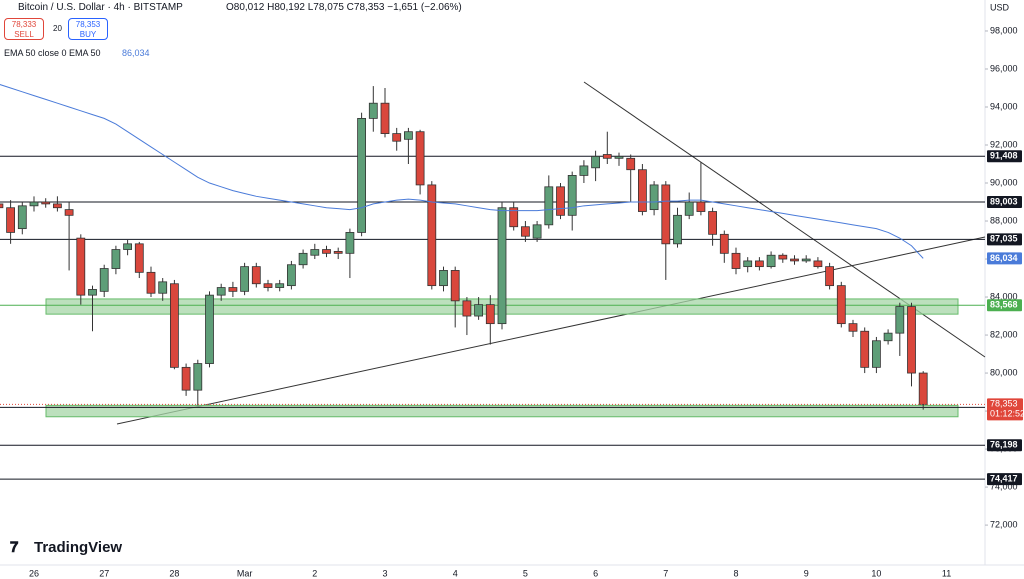 The width and height of the screenshot is (1024, 579). Describe the element at coordinates (1007, 414) in the screenshot. I see `countdown: 01:12:52` at that location.